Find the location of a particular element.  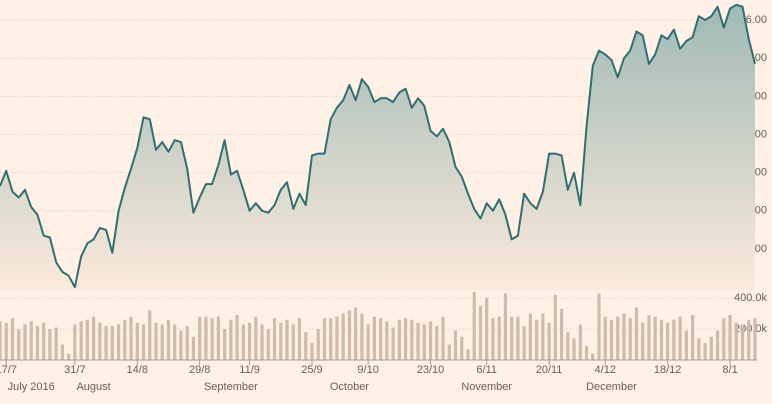

x-tick-label: 29/8 is located at coordinates (199, 370).